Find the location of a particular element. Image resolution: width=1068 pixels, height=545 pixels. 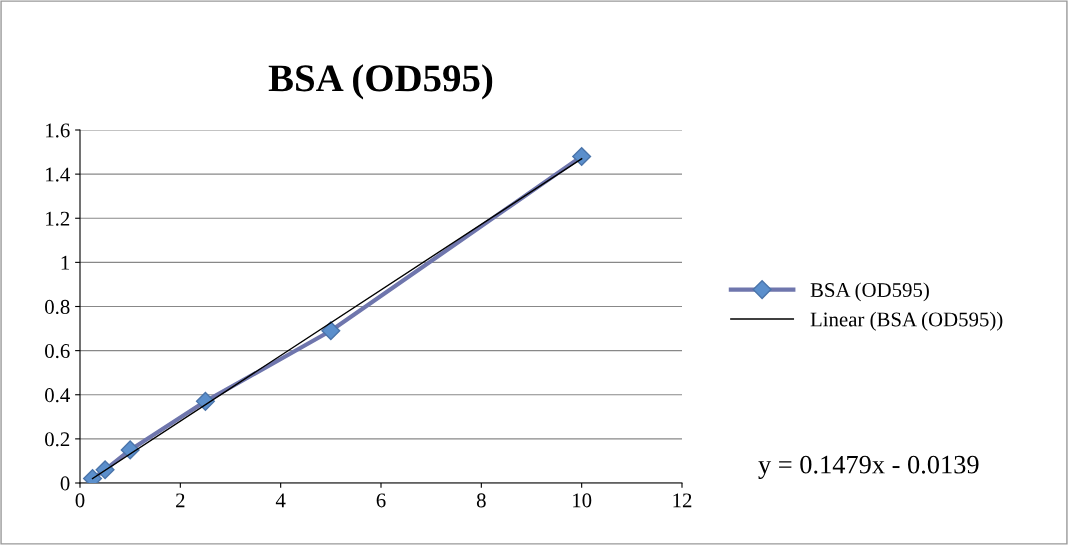

y-tick-label: 1.6 is located at coordinates (58, 130).